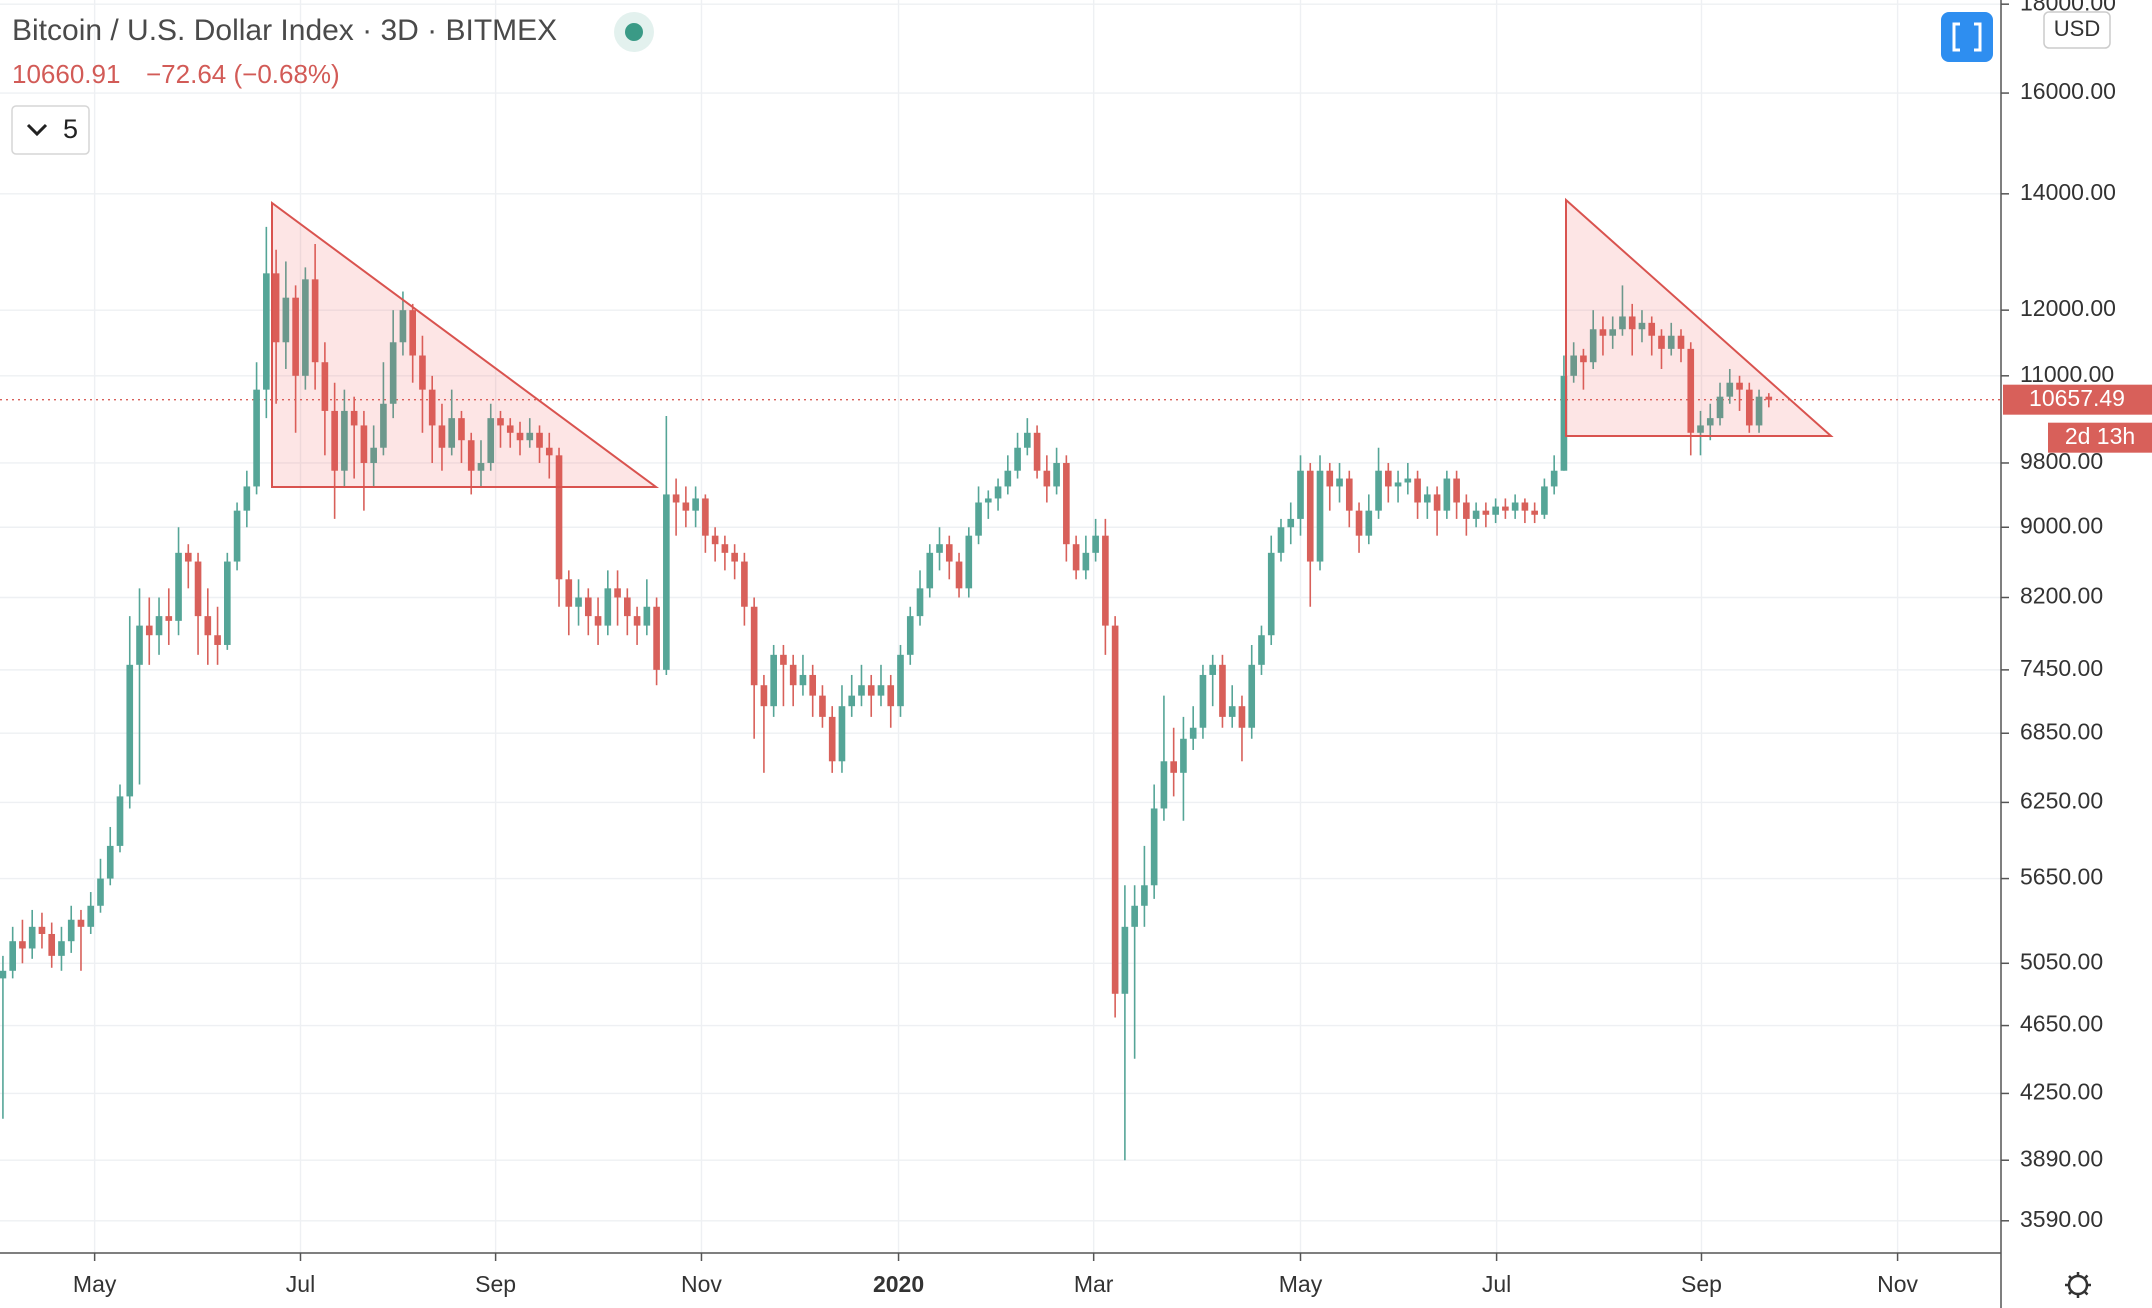 The height and width of the screenshot is (1308, 2152). What do you see at coordinates (1094, 1284) in the screenshot?
I see `x-tick-label: Mar` at bounding box center [1094, 1284].